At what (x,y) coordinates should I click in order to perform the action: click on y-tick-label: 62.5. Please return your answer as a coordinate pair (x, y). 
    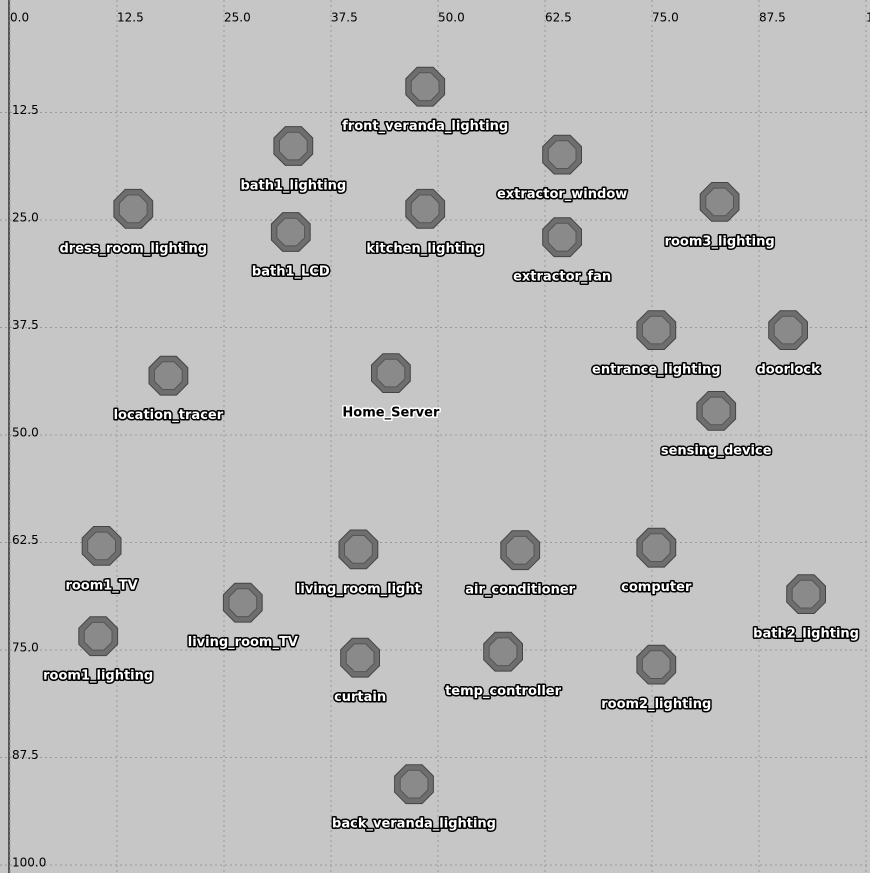
    Looking at the image, I should click on (25, 540).